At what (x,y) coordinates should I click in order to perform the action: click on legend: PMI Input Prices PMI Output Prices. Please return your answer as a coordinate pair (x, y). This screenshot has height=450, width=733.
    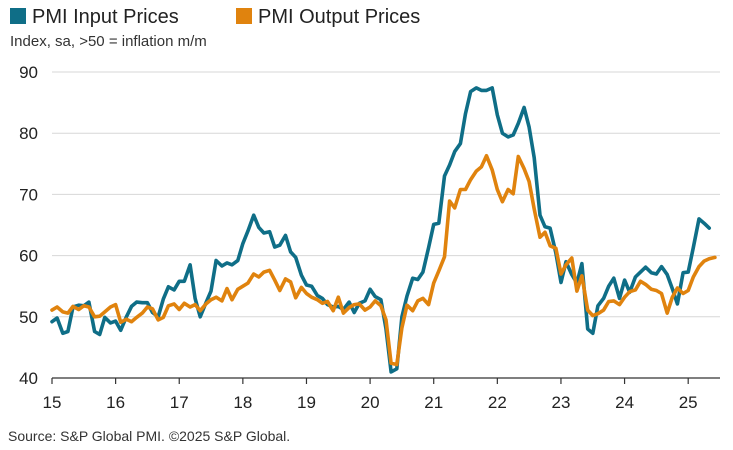
    Looking at the image, I should click on (215, 17).